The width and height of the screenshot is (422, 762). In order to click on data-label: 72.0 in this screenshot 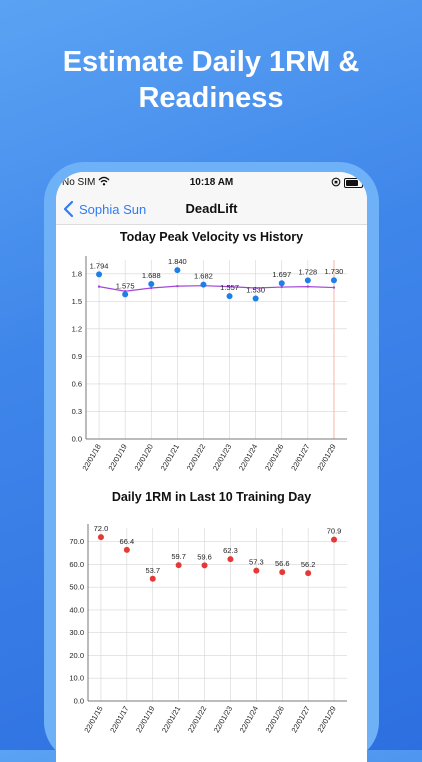, I will do `click(101, 528)`.